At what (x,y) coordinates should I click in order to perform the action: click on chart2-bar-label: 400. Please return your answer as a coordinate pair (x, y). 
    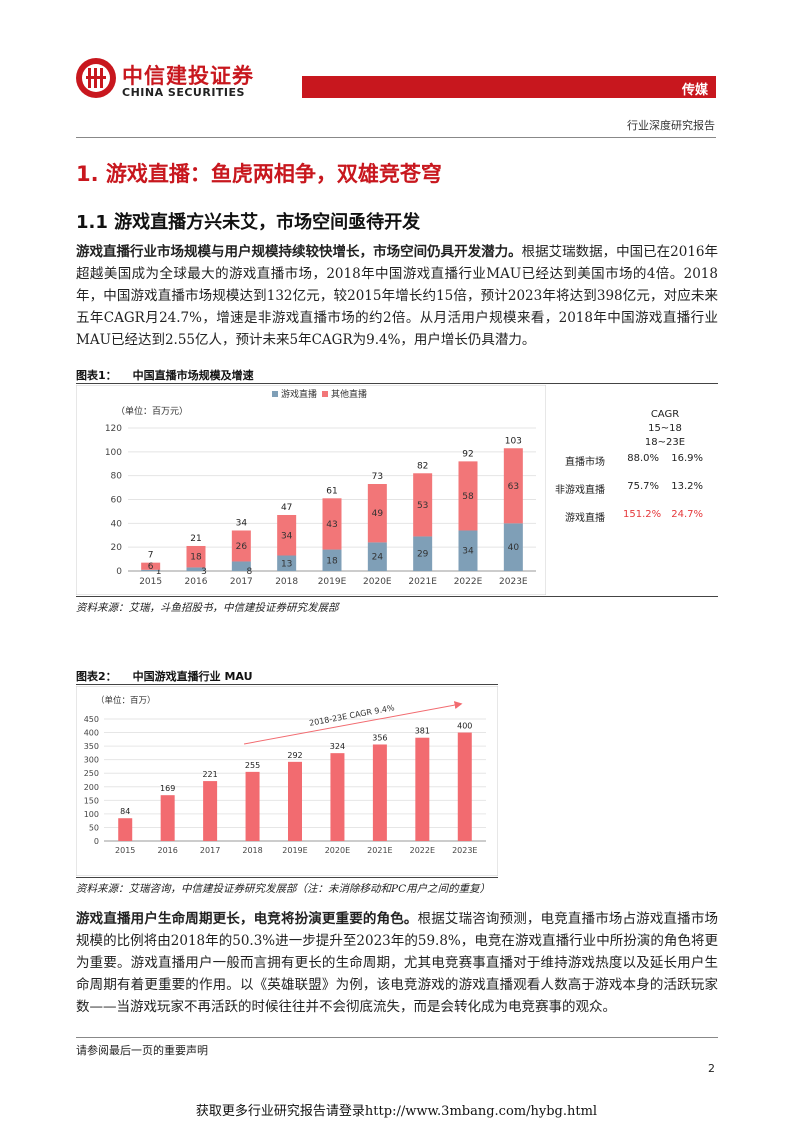
    Looking at the image, I should click on (464, 726).